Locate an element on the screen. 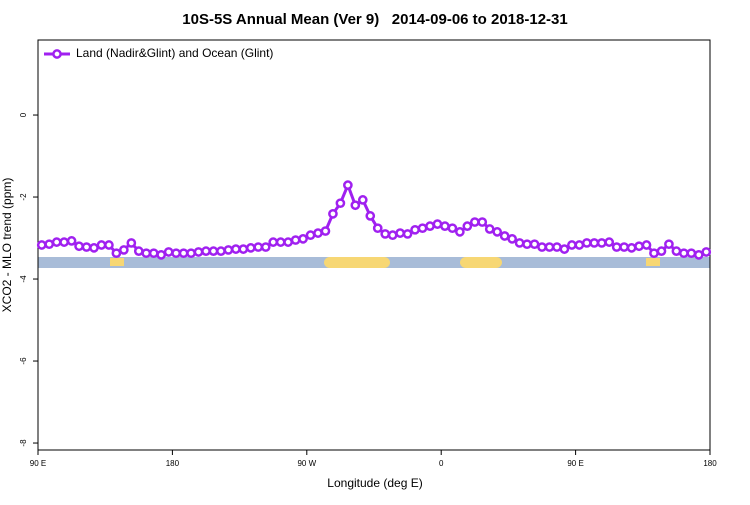  y-axis-label: XCO2 - MLO trend (ppm) is located at coordinates (7, 245).